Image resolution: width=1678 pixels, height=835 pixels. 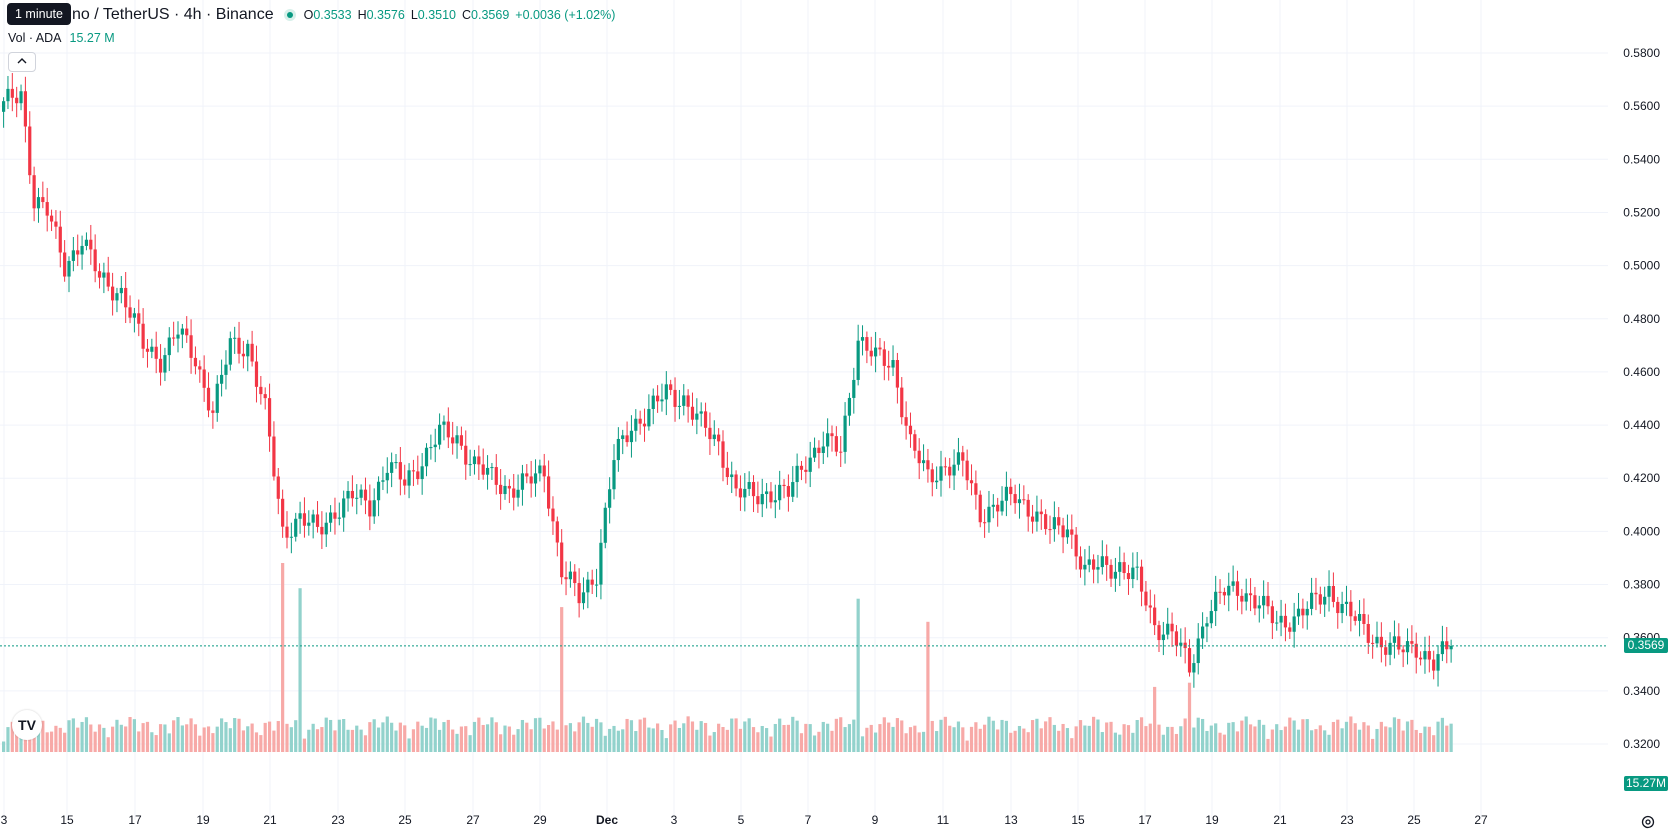 I want to click on time-tick-label: 27, so click(x=473, y=820).